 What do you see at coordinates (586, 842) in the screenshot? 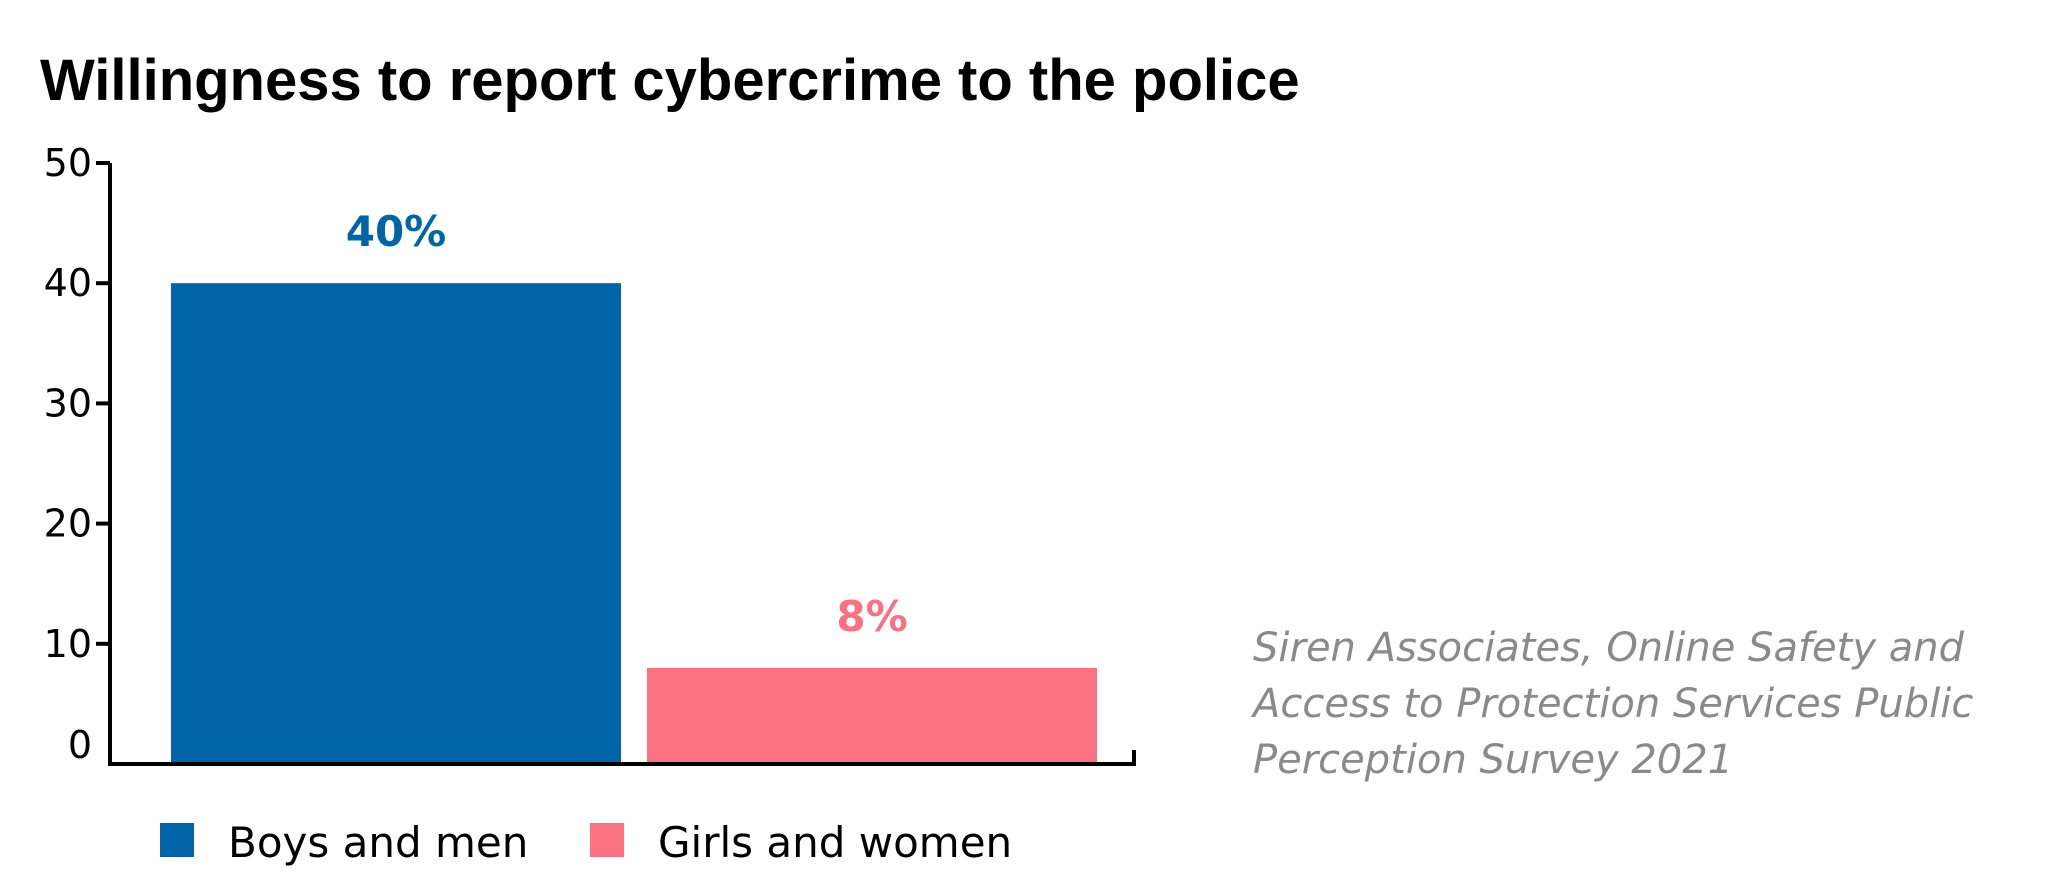
I see `legend: Boys and men Girls and women` at bounding box center [586, 842].